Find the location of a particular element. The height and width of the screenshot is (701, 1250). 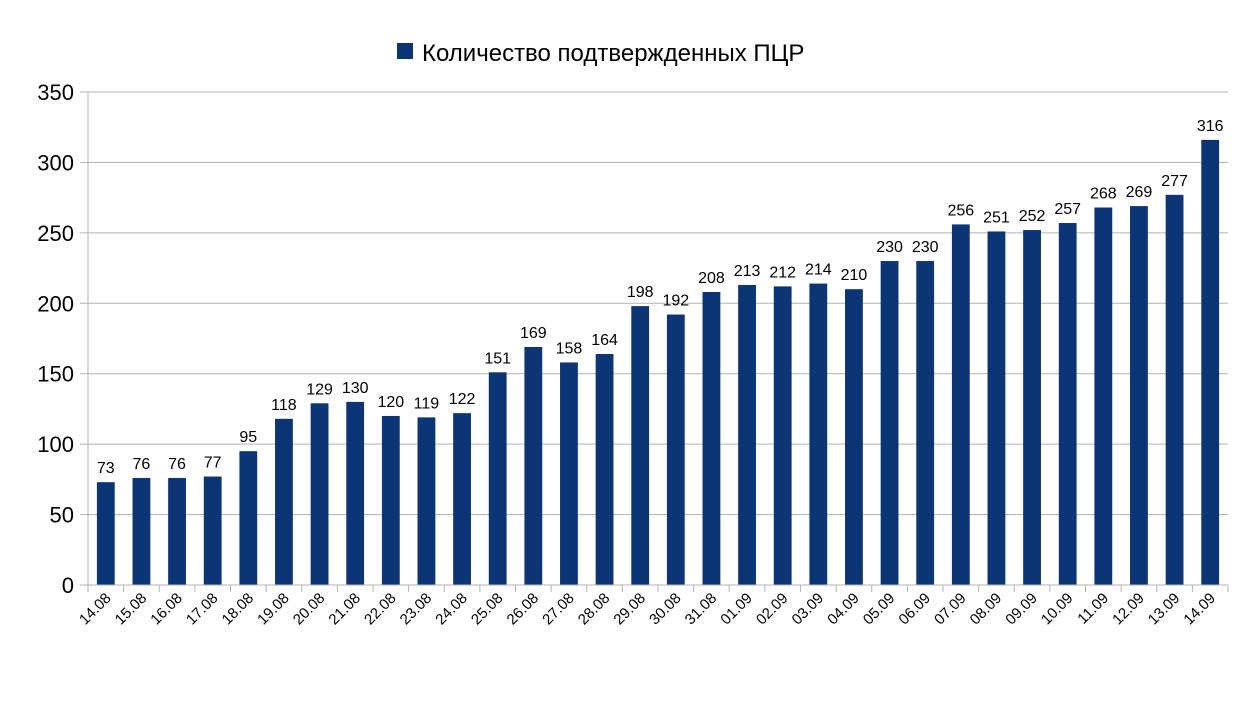

data-label: 208 is located at coordinates (711, 278).